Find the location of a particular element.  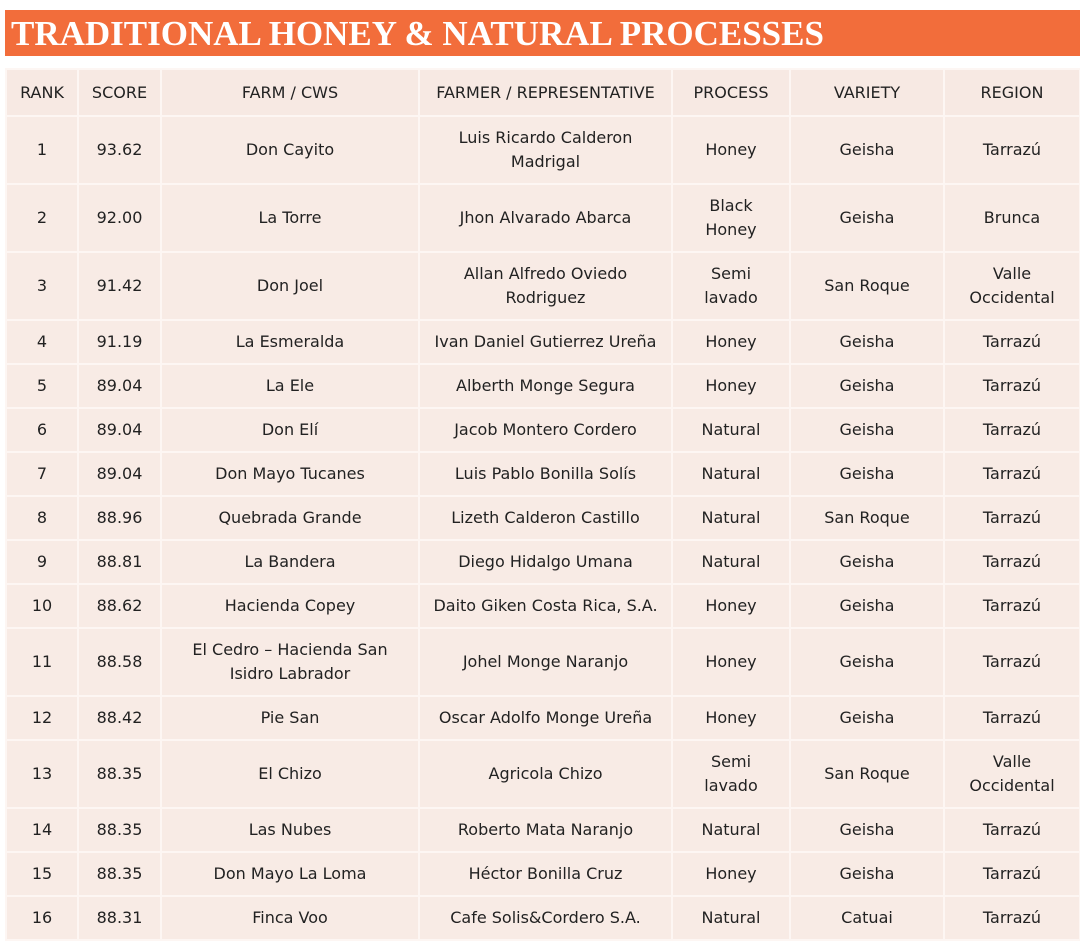

column-header: FARMER / REPRESENTATIVE is located at coordinates (545, 92).